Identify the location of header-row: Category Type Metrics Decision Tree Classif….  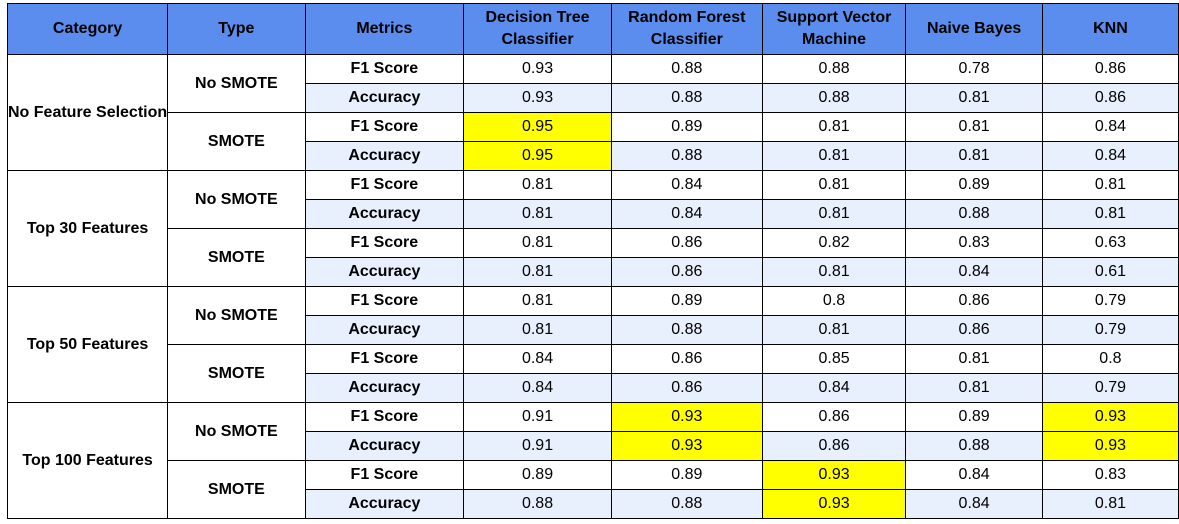
(592, 29).